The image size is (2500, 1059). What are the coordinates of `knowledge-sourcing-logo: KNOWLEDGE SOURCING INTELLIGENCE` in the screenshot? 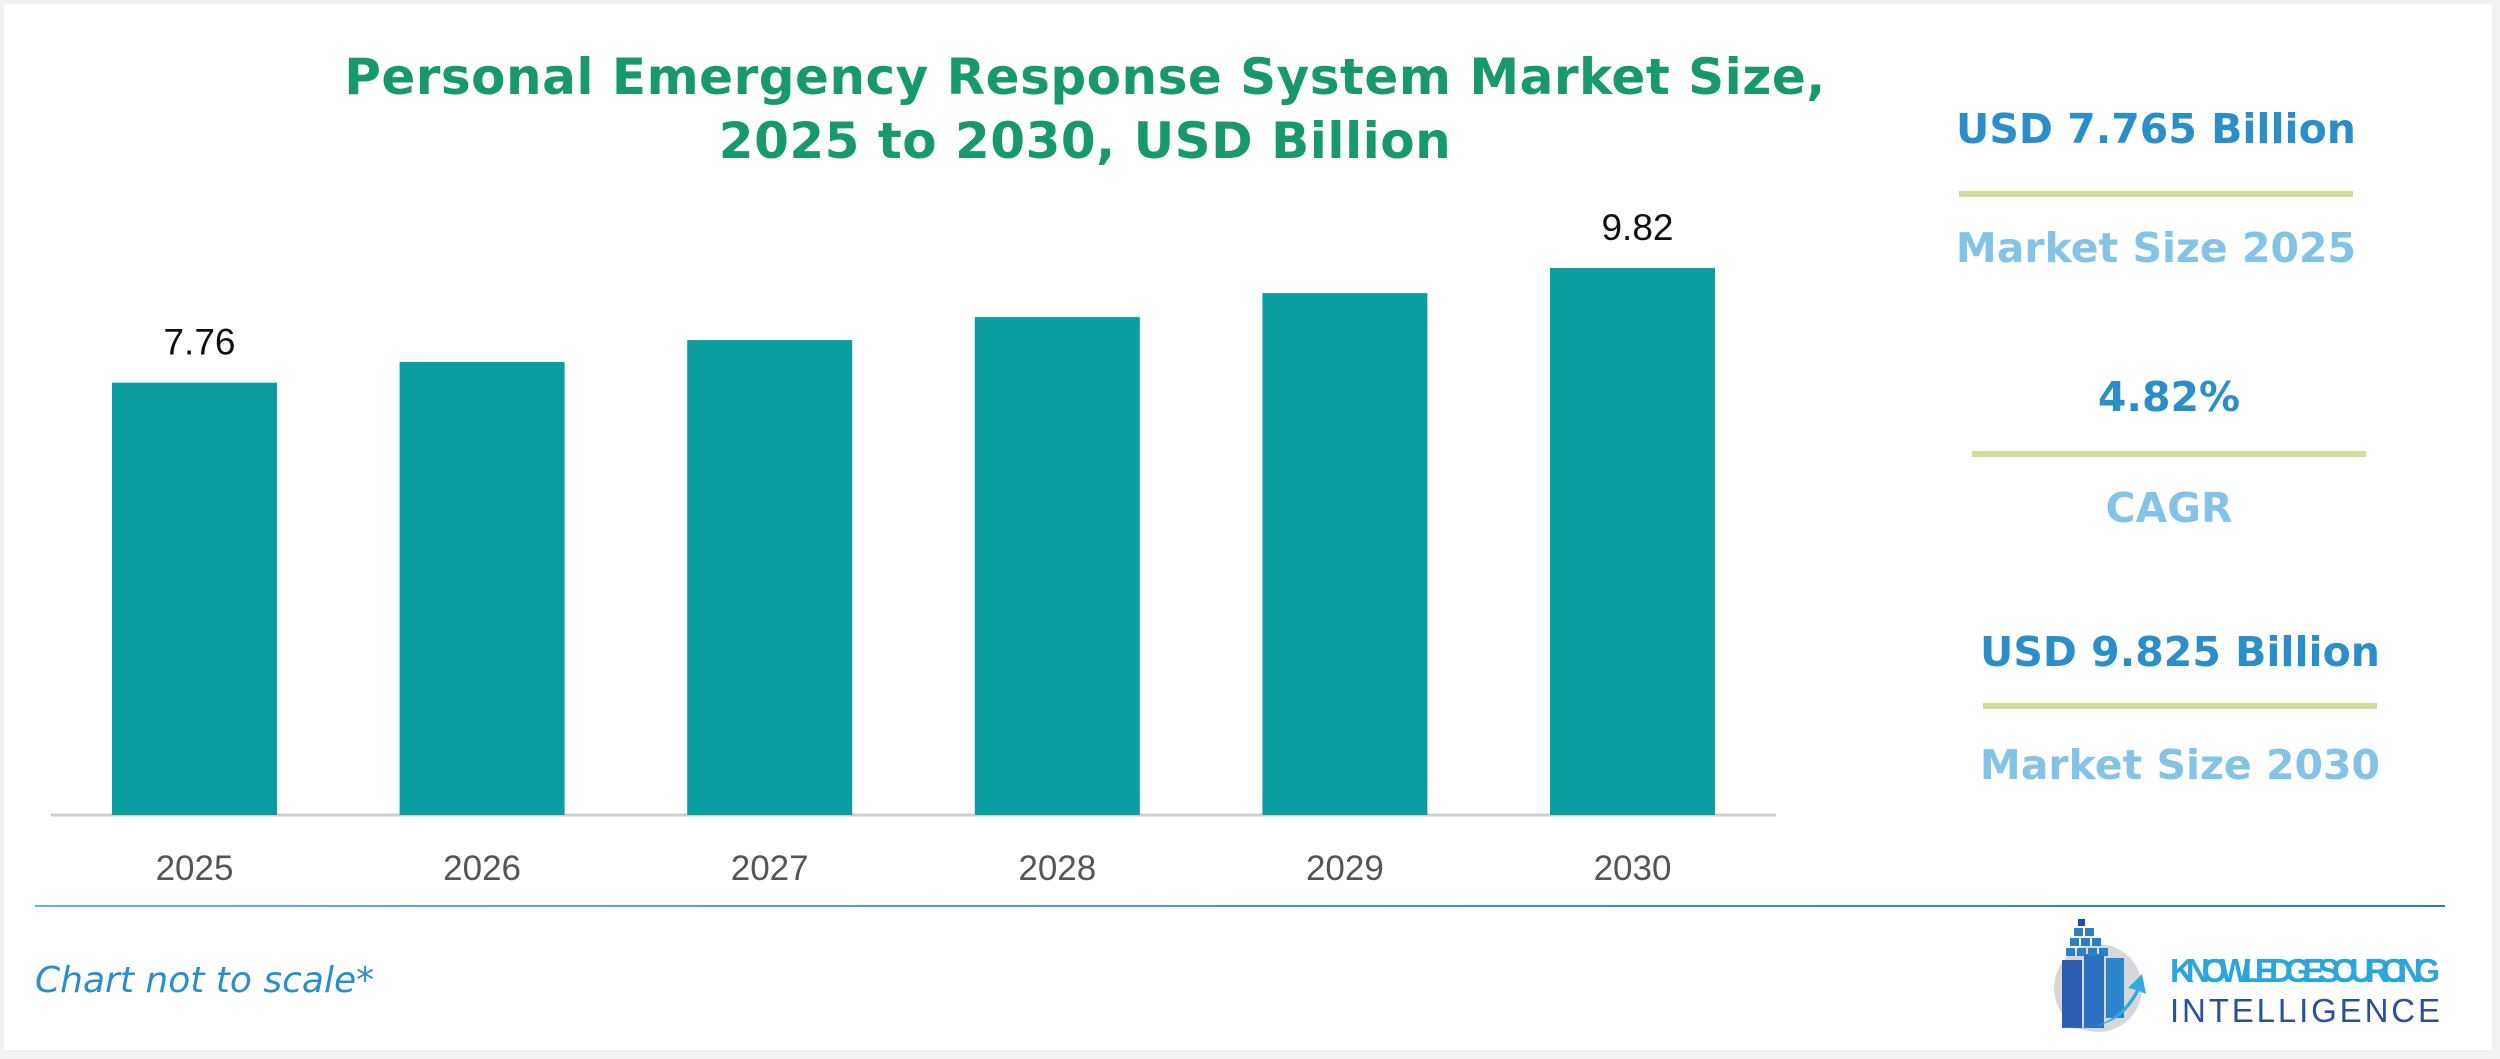 It's located at (2247, 975).